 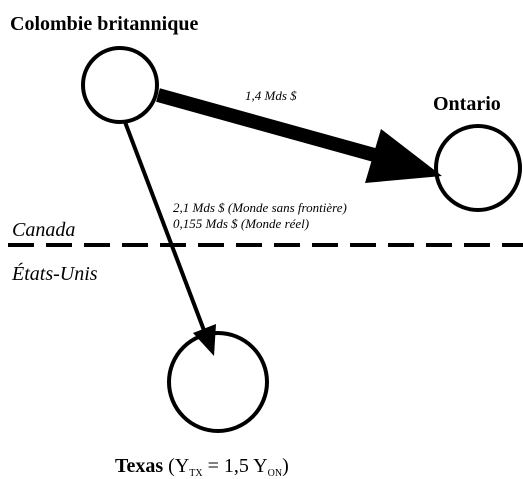 What do you see at coordinates (235, 466) in the screenshot?
I see `formula: = 1,5 Y` at bounding box center [235, 466].